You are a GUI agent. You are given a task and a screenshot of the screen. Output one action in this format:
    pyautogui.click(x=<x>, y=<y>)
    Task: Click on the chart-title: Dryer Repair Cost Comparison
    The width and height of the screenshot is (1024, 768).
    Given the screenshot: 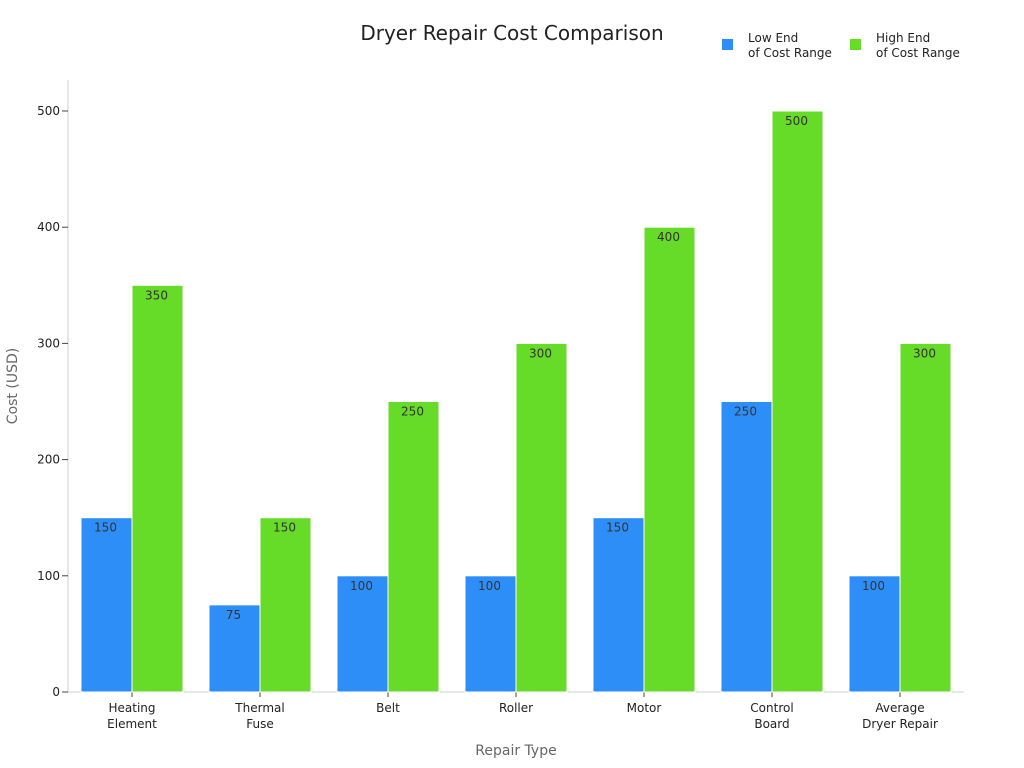 What is the action you would take?
    pyautogui.click(x=511, y=33)
    